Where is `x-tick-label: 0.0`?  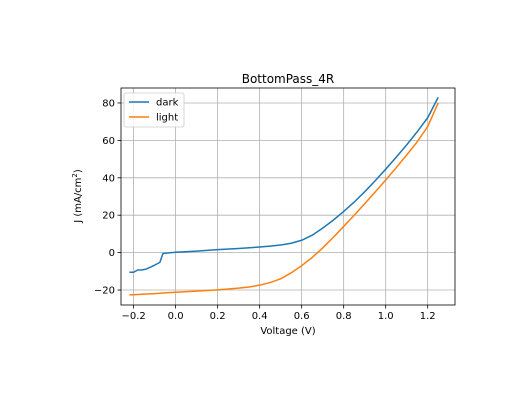 x-tick-label: 0.0 is located at coordinates (176, 316).